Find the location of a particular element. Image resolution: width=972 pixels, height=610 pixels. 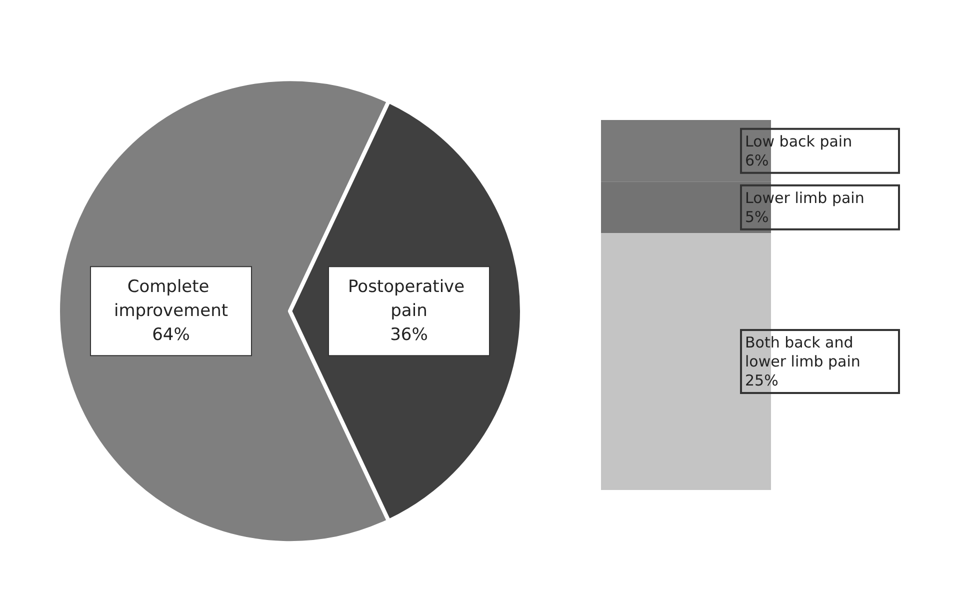

data-label: 25% is located at coordinates (761, 381).